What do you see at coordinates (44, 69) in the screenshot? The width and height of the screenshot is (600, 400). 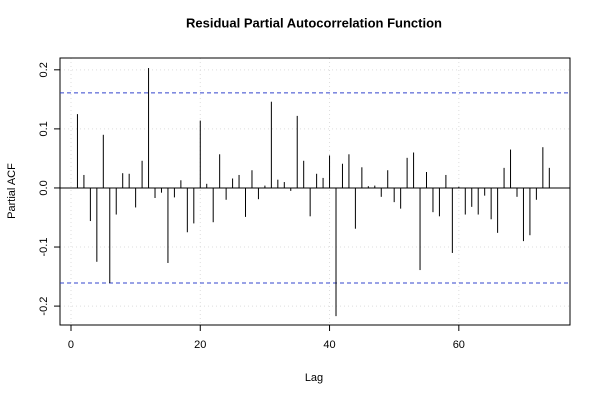 I see `y-tick-label: 0.2` at bounding box center [44, 69].